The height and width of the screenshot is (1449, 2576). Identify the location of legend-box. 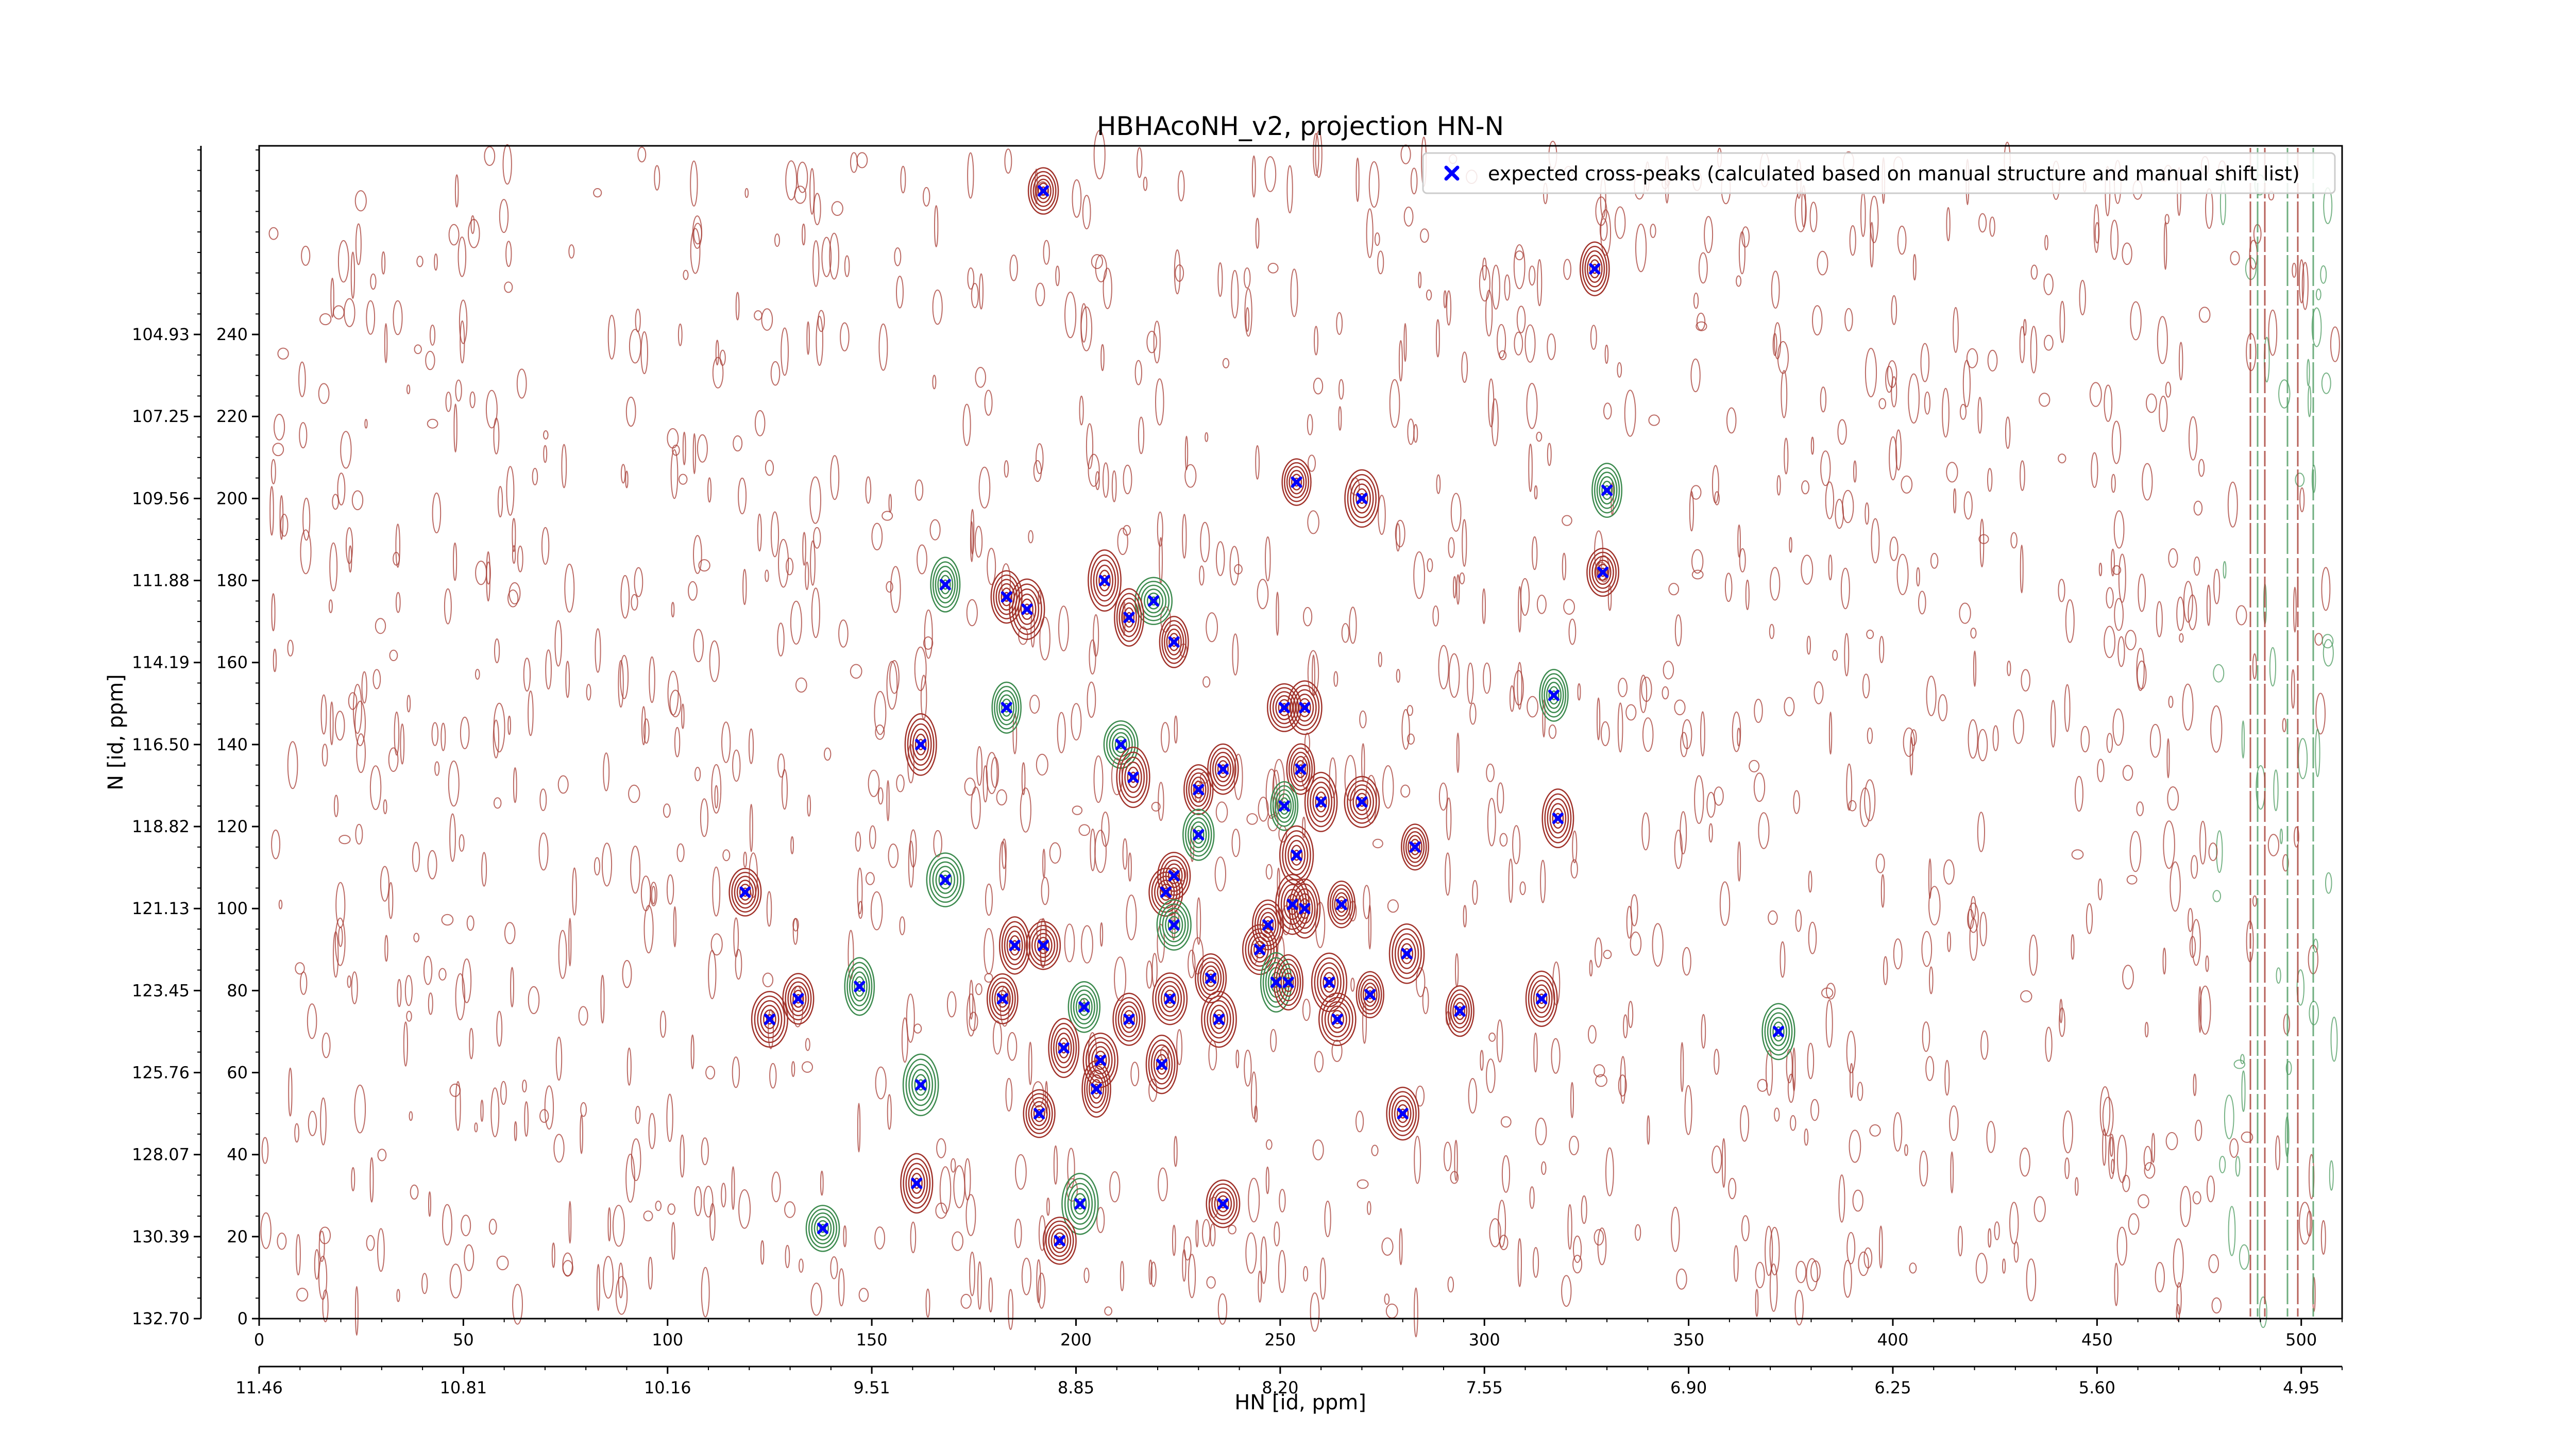
(1879, 173).